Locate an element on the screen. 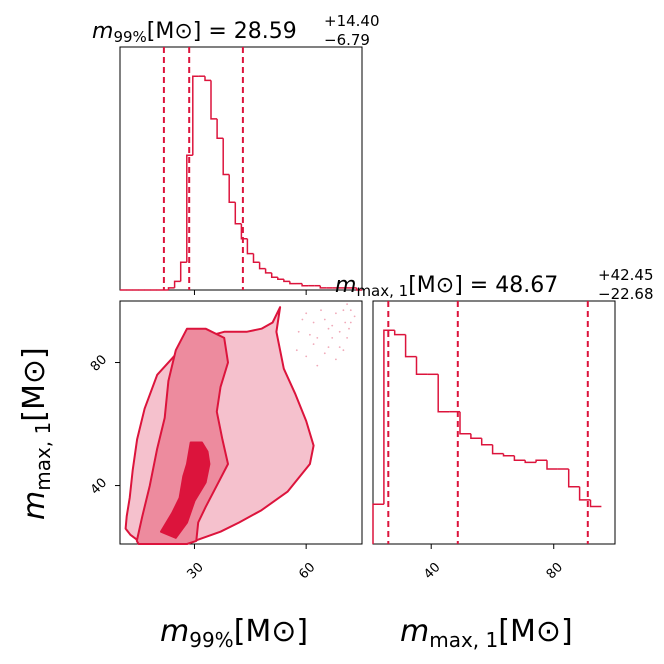  xlabel-m99: m99%[M⊙] is located at coordinates (234, 633).